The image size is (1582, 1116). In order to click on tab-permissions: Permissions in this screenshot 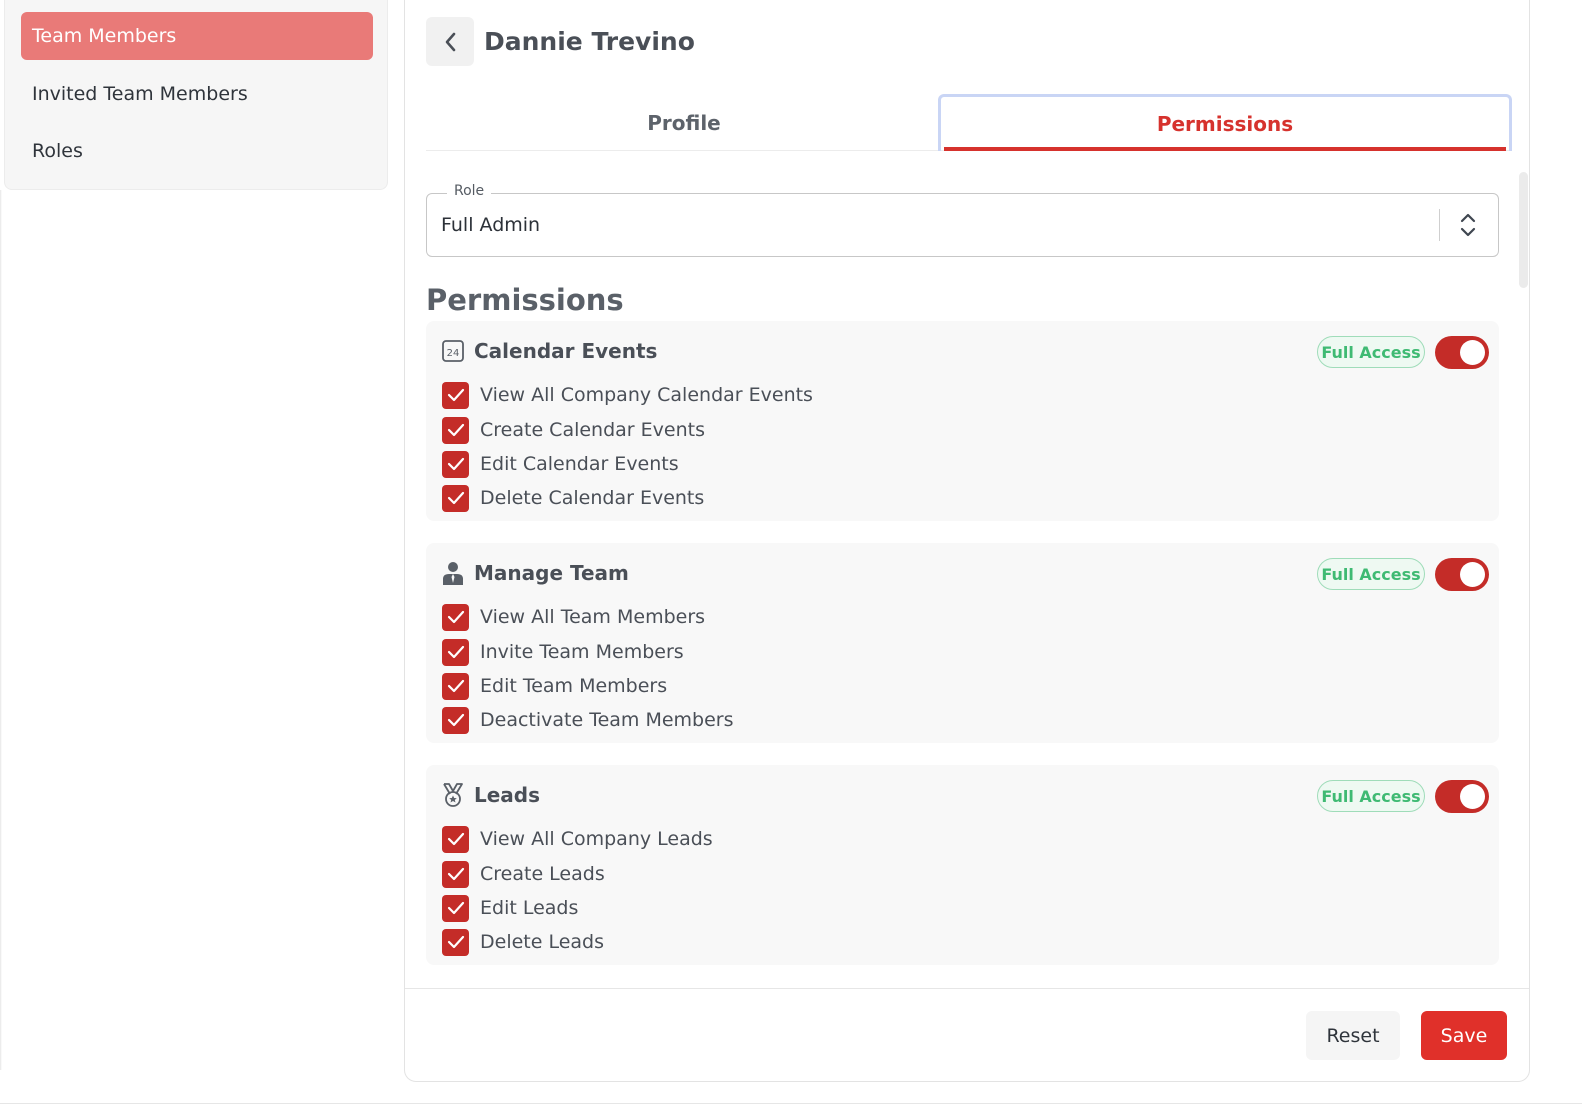, I will do `click(1225, 122)`.